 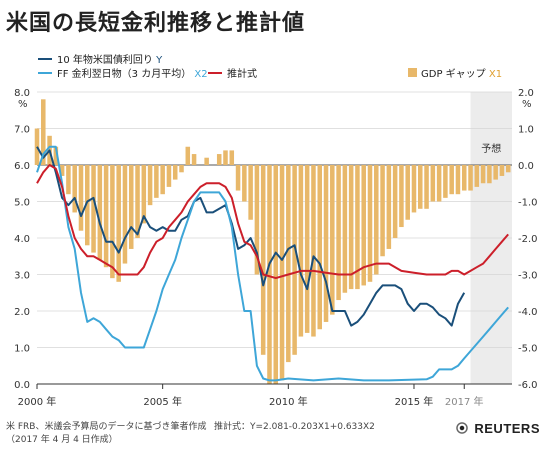 What do you see at coordinates (132, 73) in the screenshot?
I see `legend-label: FF 金利翌日物（3 カ月平均） X2` at bounding box center [132, 73].